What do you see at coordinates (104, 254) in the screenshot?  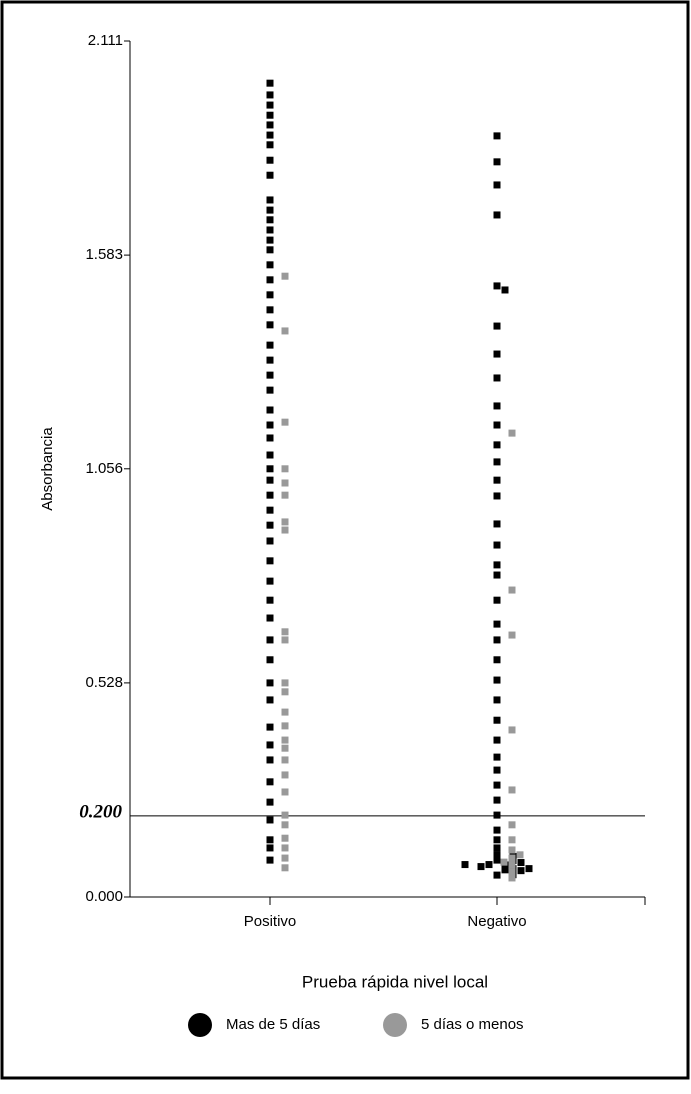 I see `y-tick-label: 1.583` at bounding box center [104, 254].